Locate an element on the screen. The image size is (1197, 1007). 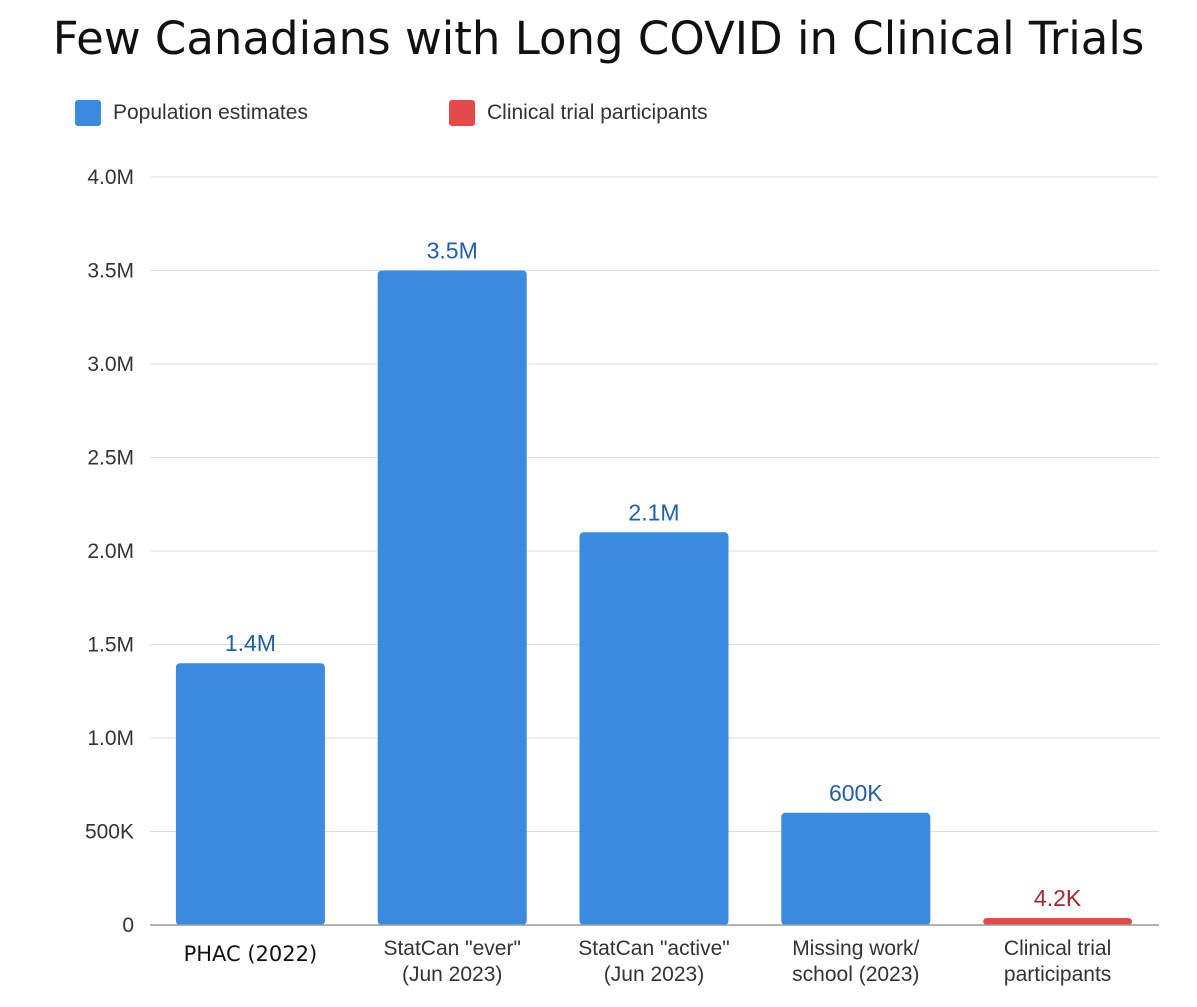
x-tick-label: school (2023) is located at coordinates (855, 974).